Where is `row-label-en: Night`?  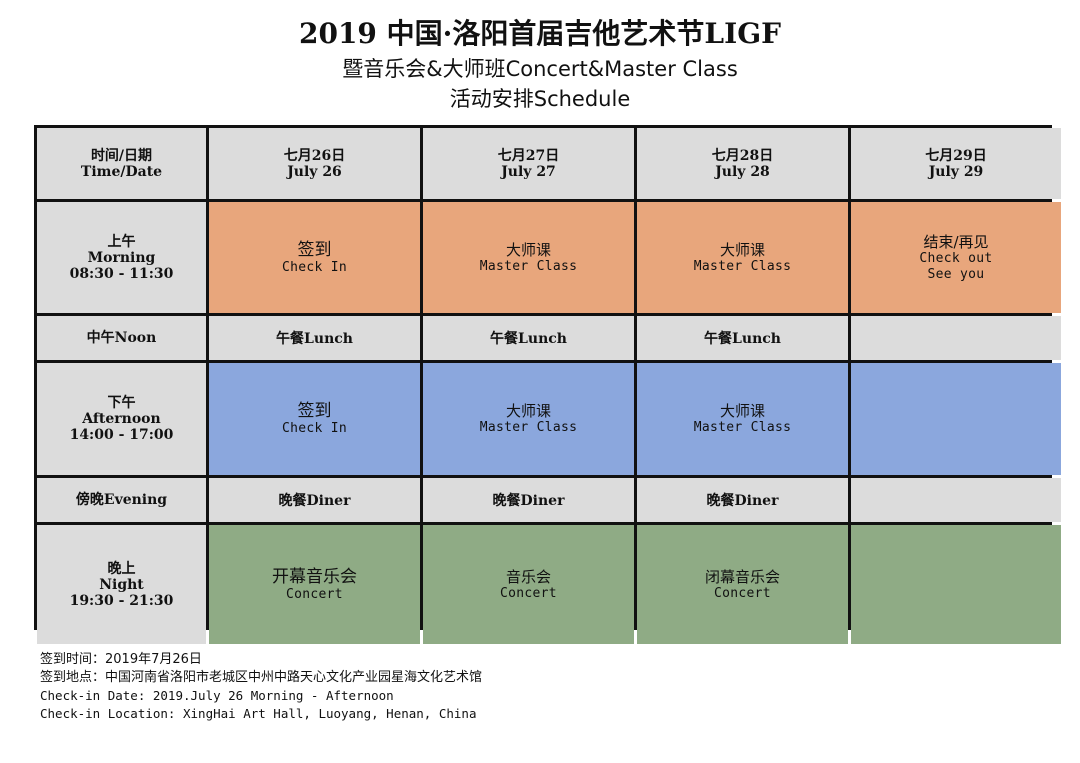
row-label-en: Night is located at coordinates (121, 584).